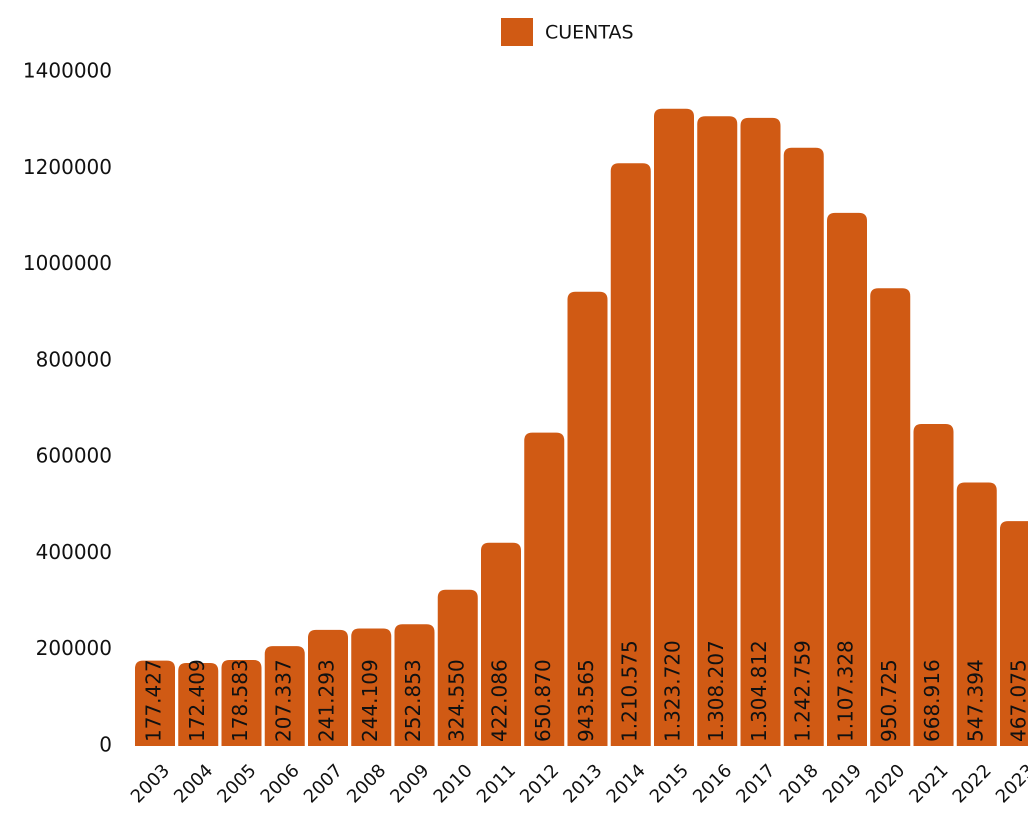 Image resolution: width=1028 pixels, height=822 pixels. Describe the element at coordinates (74, 552) in the screenshot. I see `y-tick-label: 400000` at that location.